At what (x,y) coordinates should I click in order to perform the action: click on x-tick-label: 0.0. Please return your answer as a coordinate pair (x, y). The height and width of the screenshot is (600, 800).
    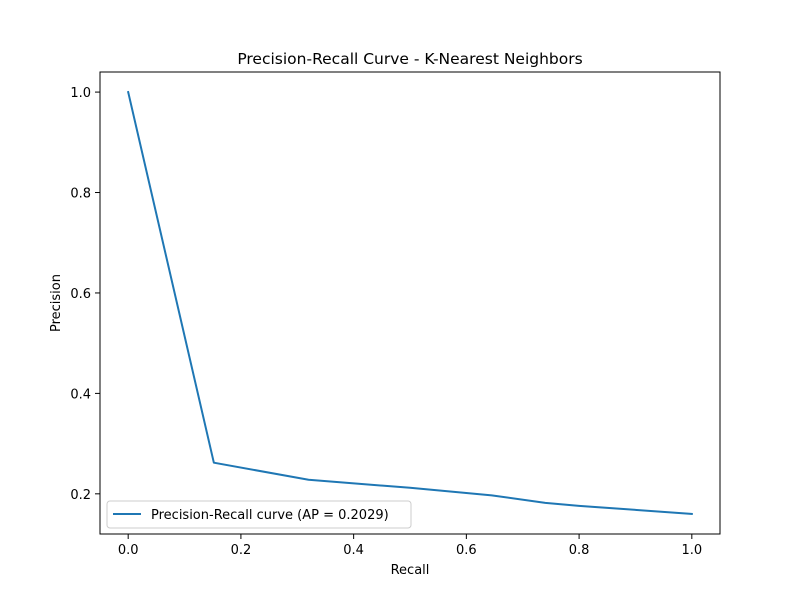
    Looking at the image, I should click on (128, 550).